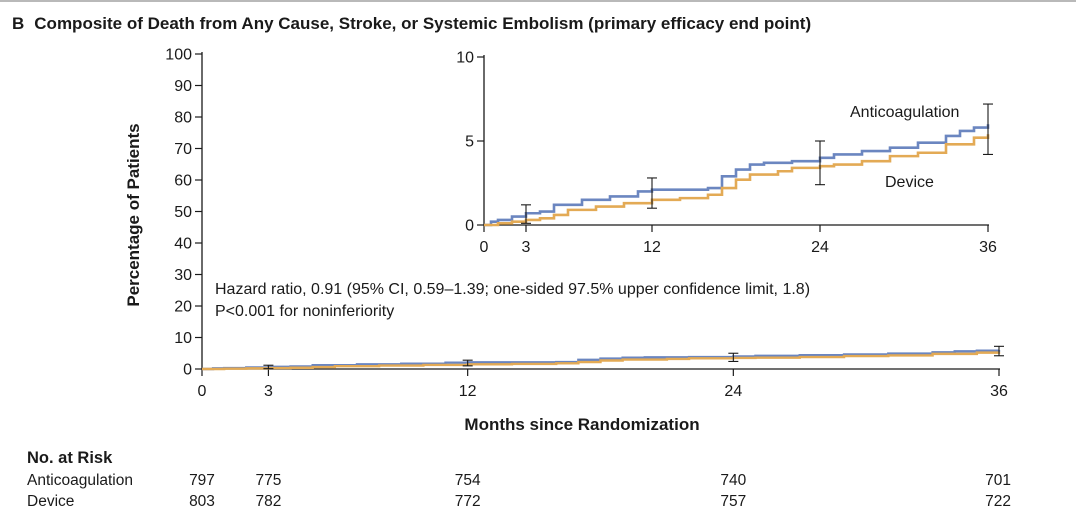 The image size is (1076, 532). Describe the element at coordinates (70, 458) in the screenshot. I see `risk-table-header: No. at Risk` at that location.